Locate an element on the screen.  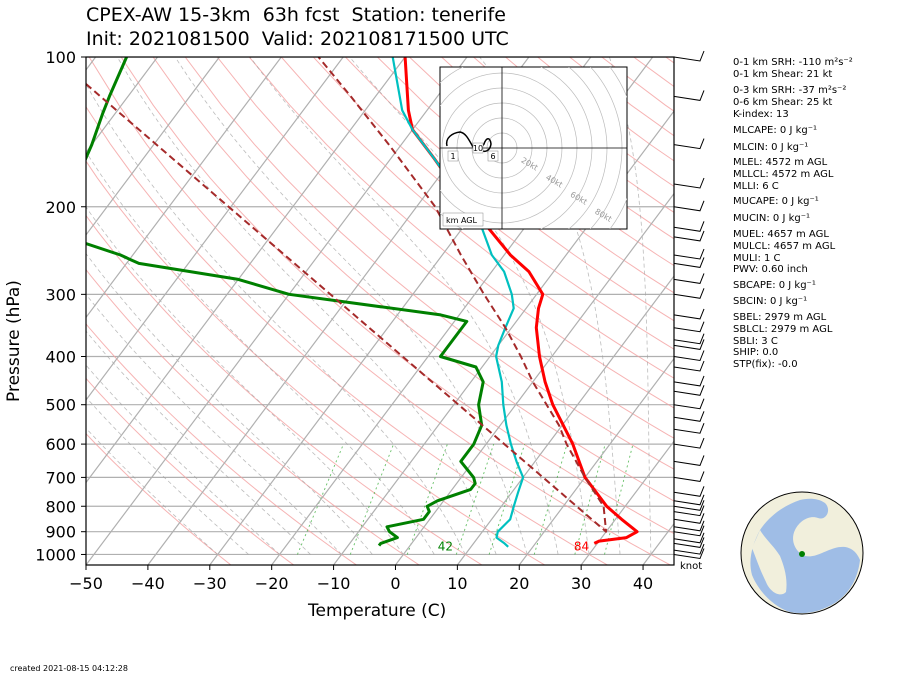
index-line: STP(fix): -0.0 is located at coordinates (765, 364).